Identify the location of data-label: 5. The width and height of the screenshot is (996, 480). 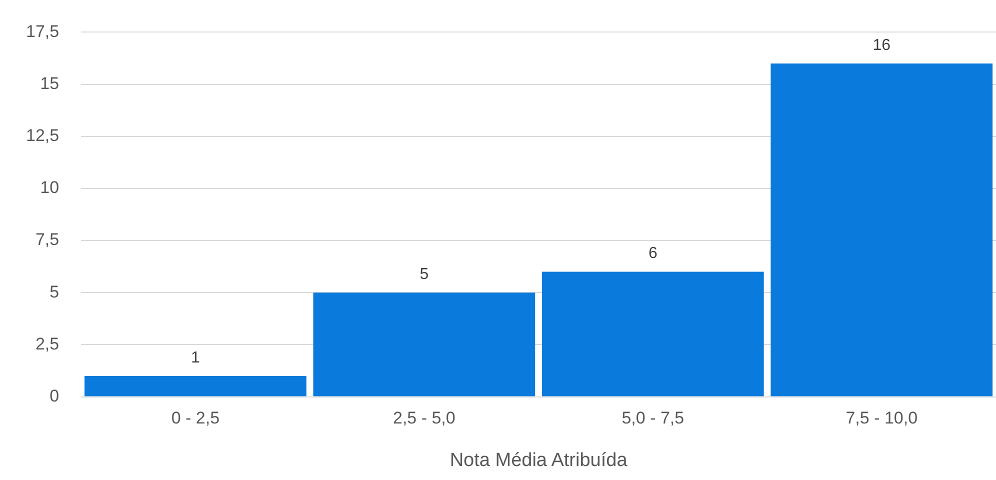
(424, 275).